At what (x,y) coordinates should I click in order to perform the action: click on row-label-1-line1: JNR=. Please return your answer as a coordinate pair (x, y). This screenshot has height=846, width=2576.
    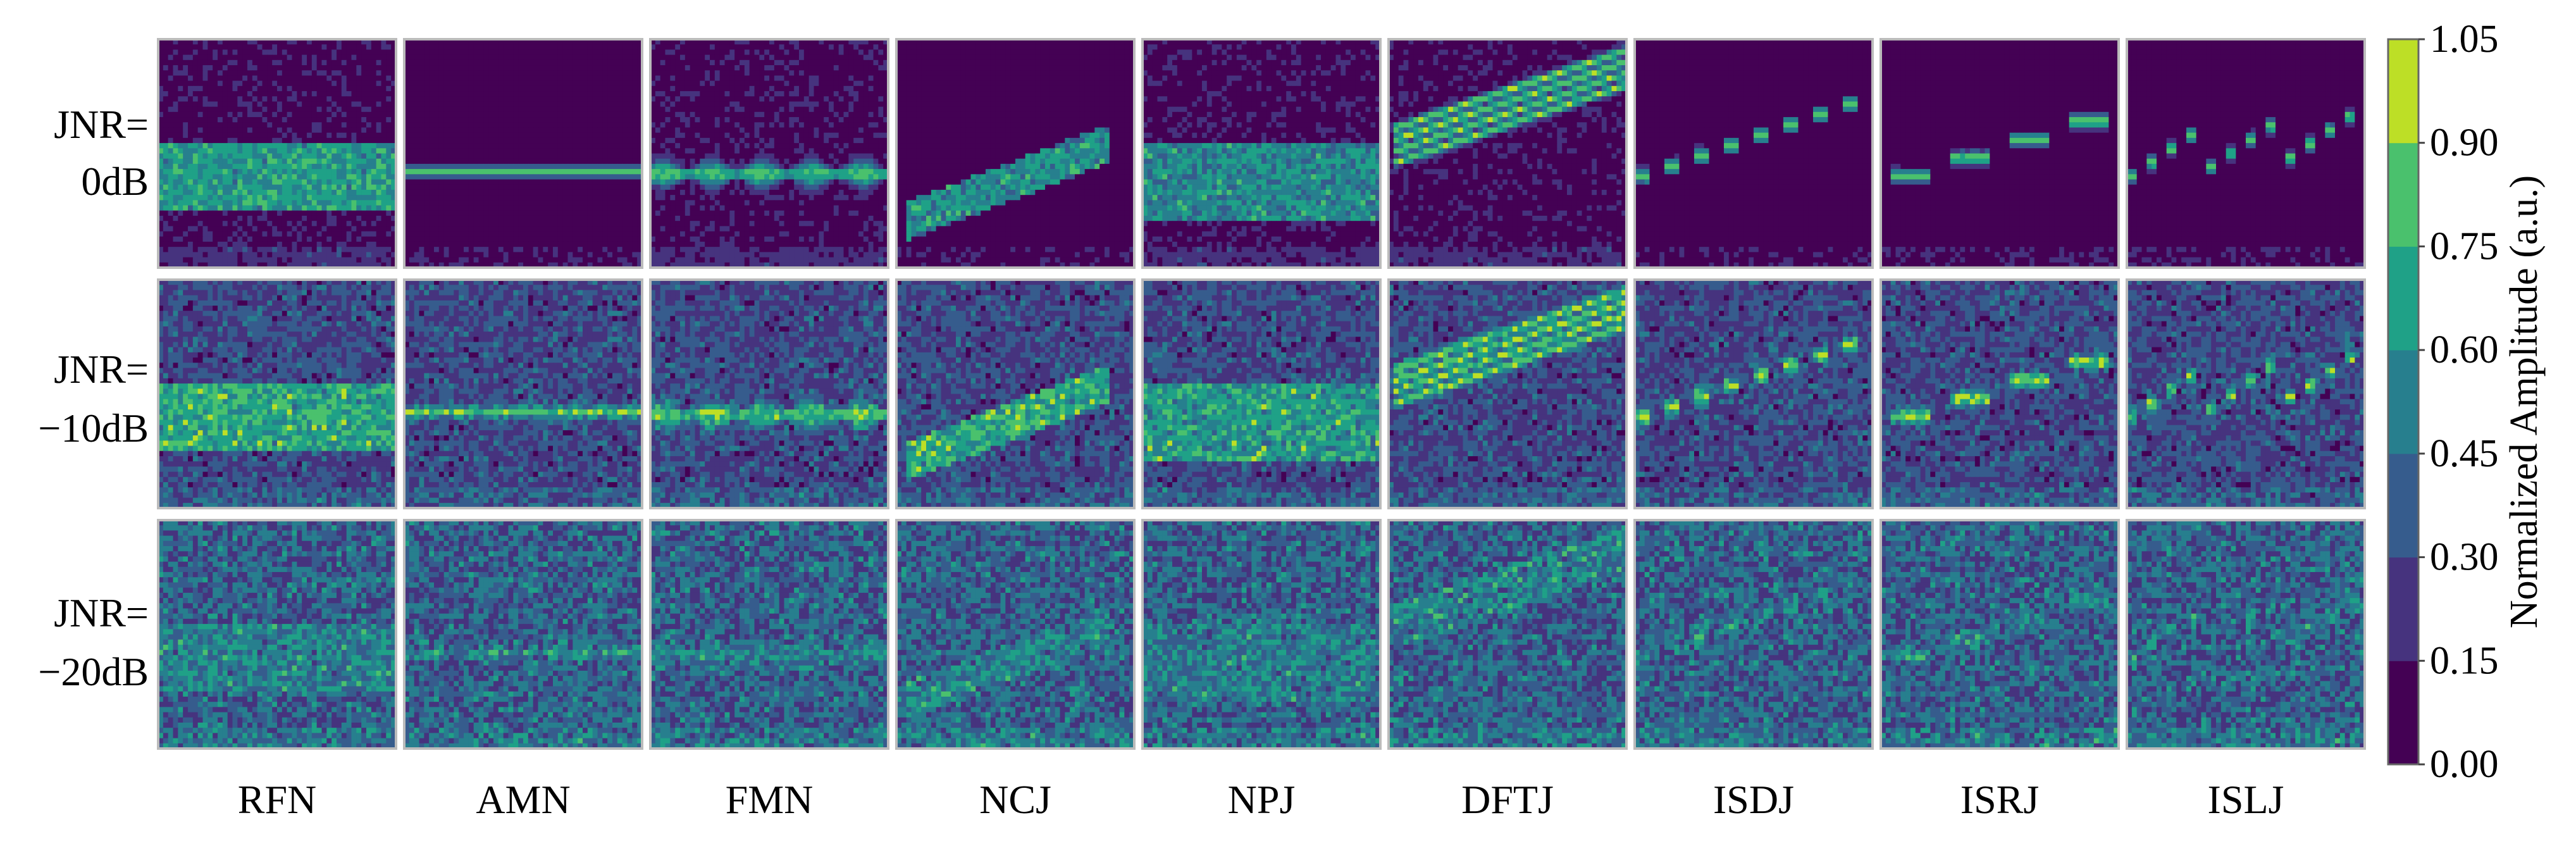
    Looking at the image, I should click on (102, 369).